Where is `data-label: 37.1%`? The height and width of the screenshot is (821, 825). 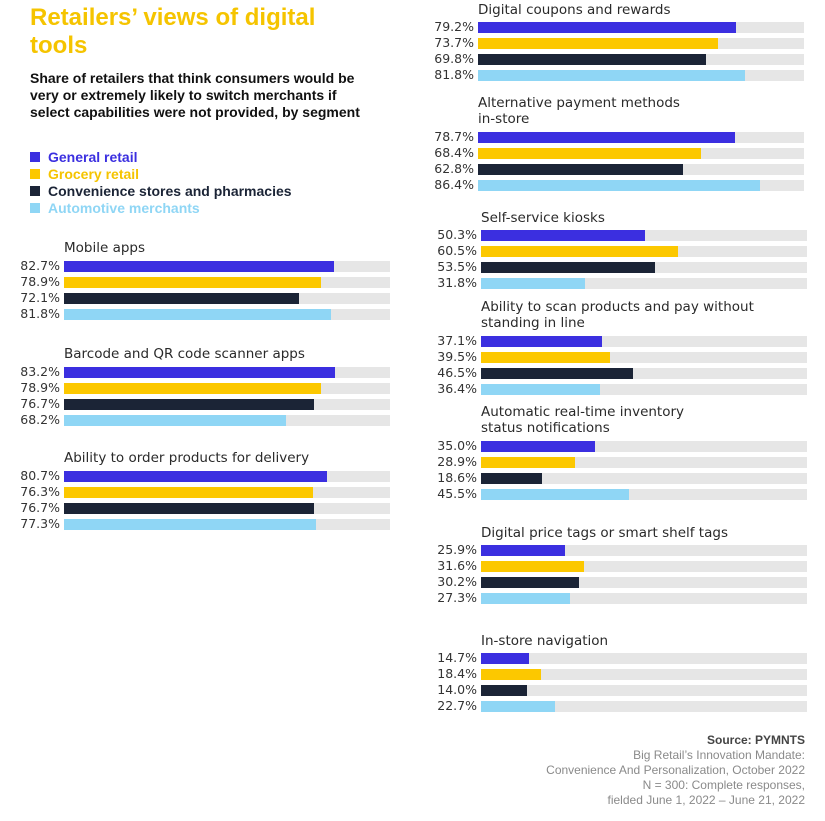 data-label: 37.1% is located at coordinates (457, 340).